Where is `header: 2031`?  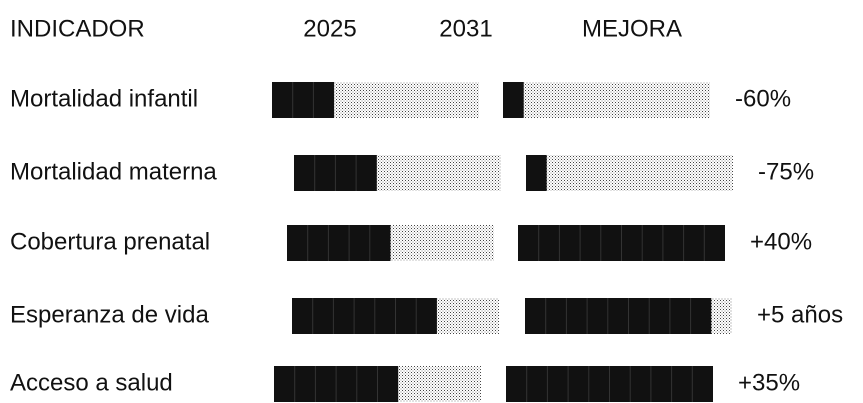 header: 2031 is located at coordinates (465, 28).